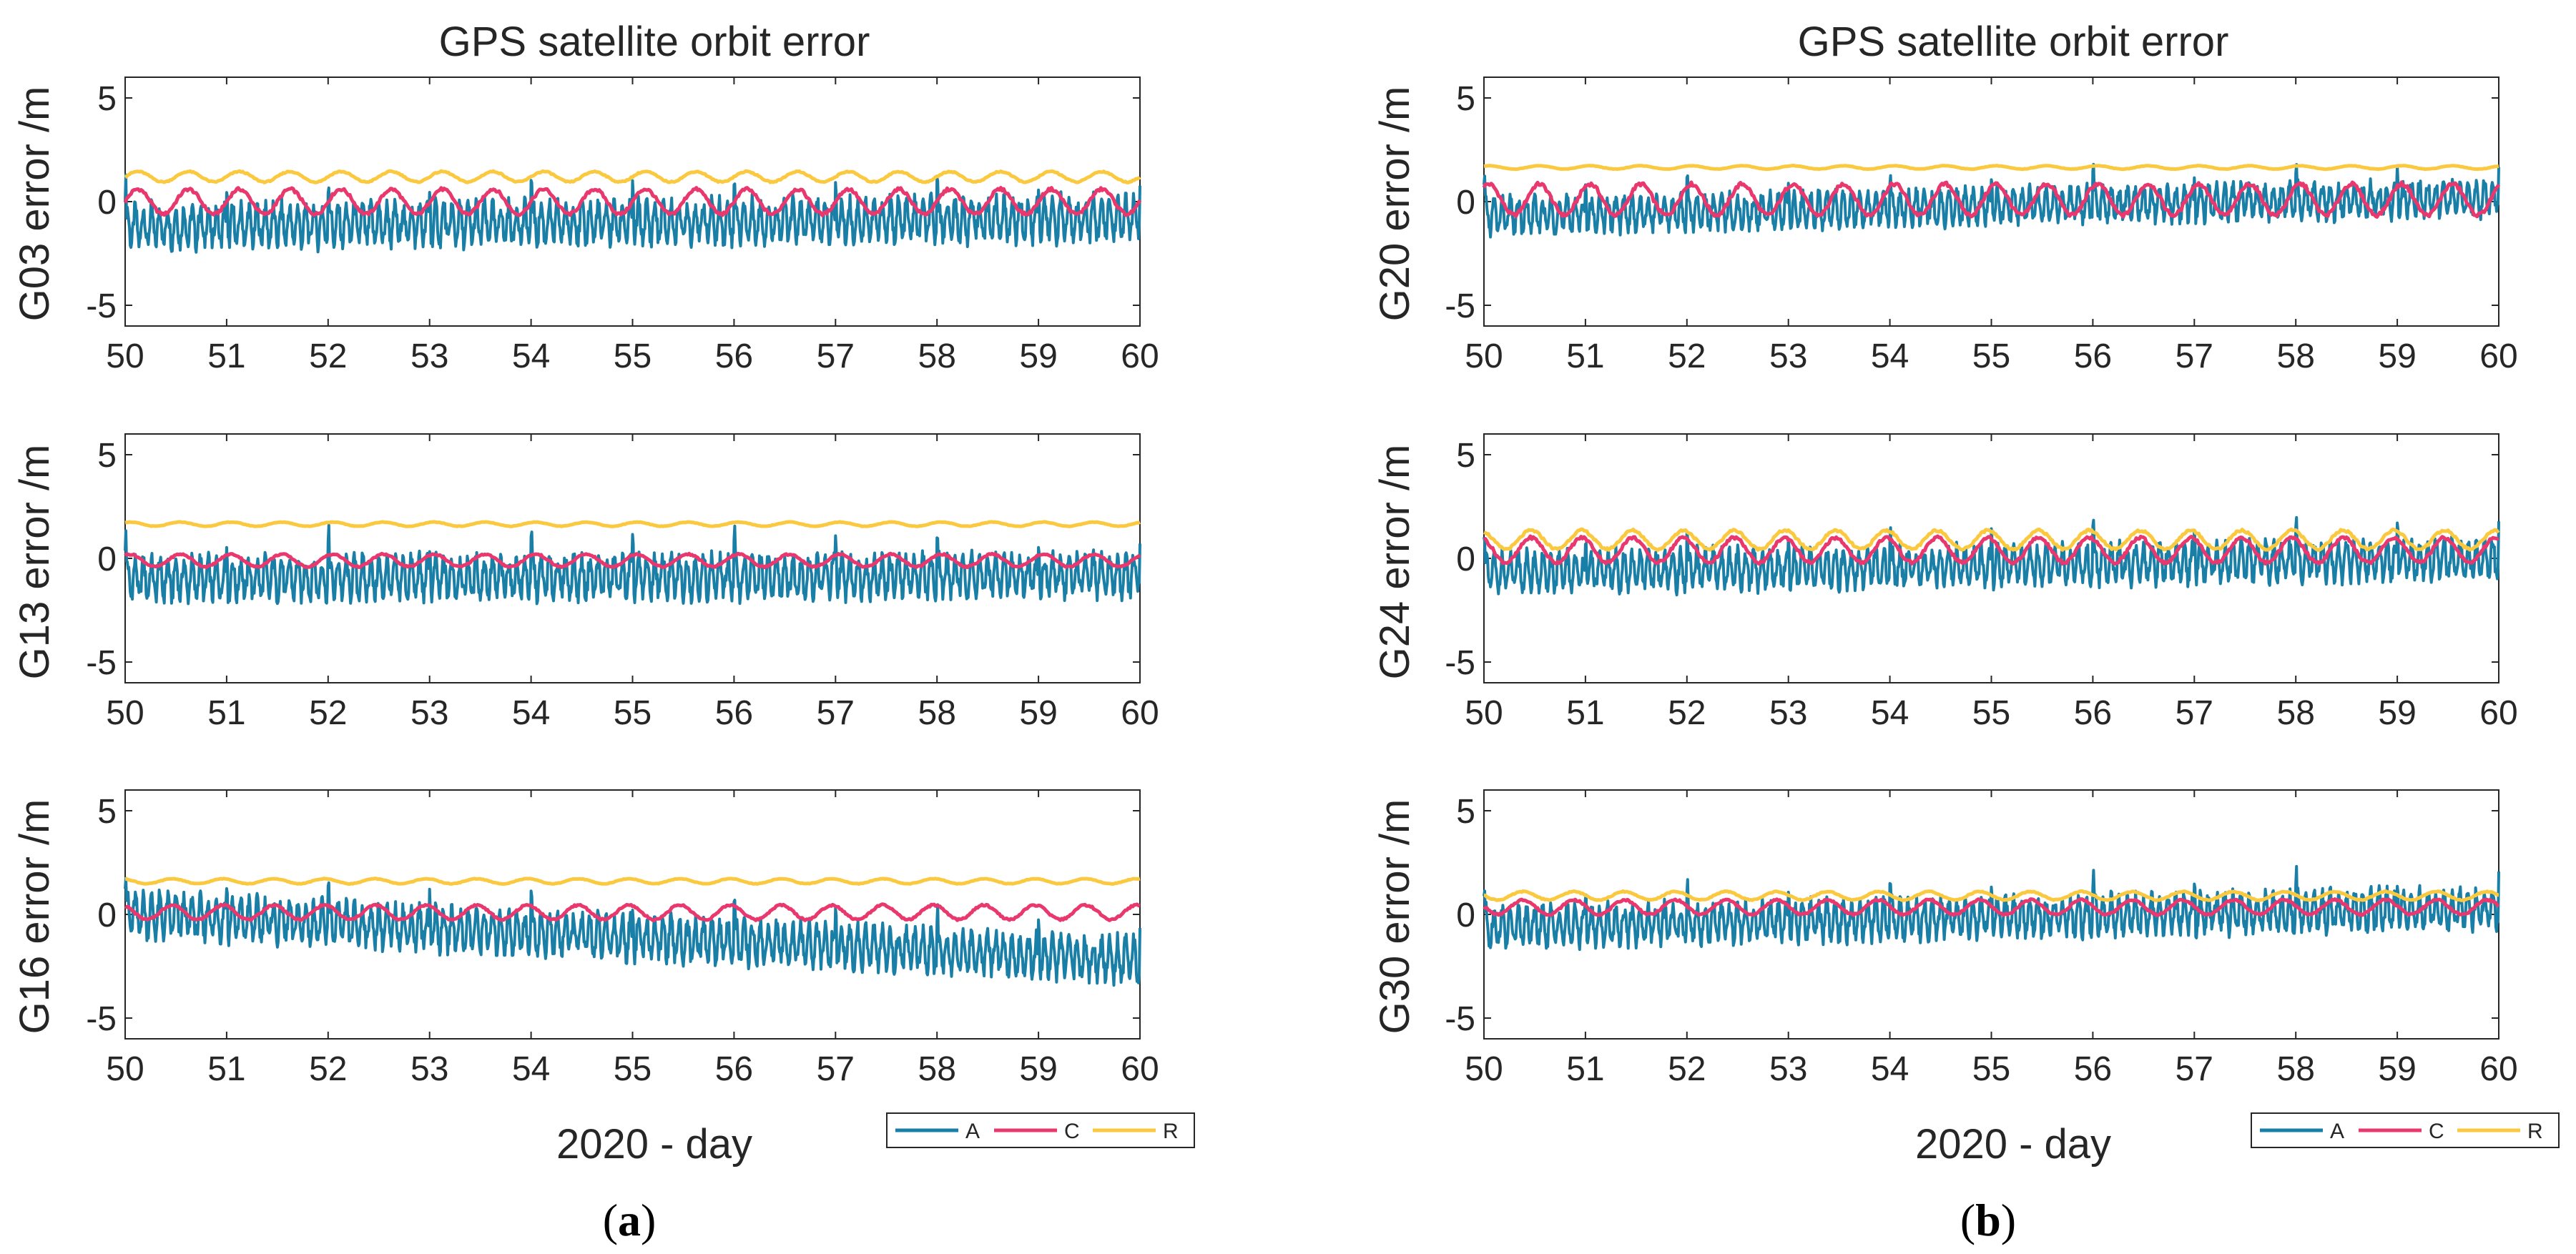  Describe the element at coordinates (2013, 1144) in the screenshot. I see `panel-b-xlabel: 2020 - day` at that location.